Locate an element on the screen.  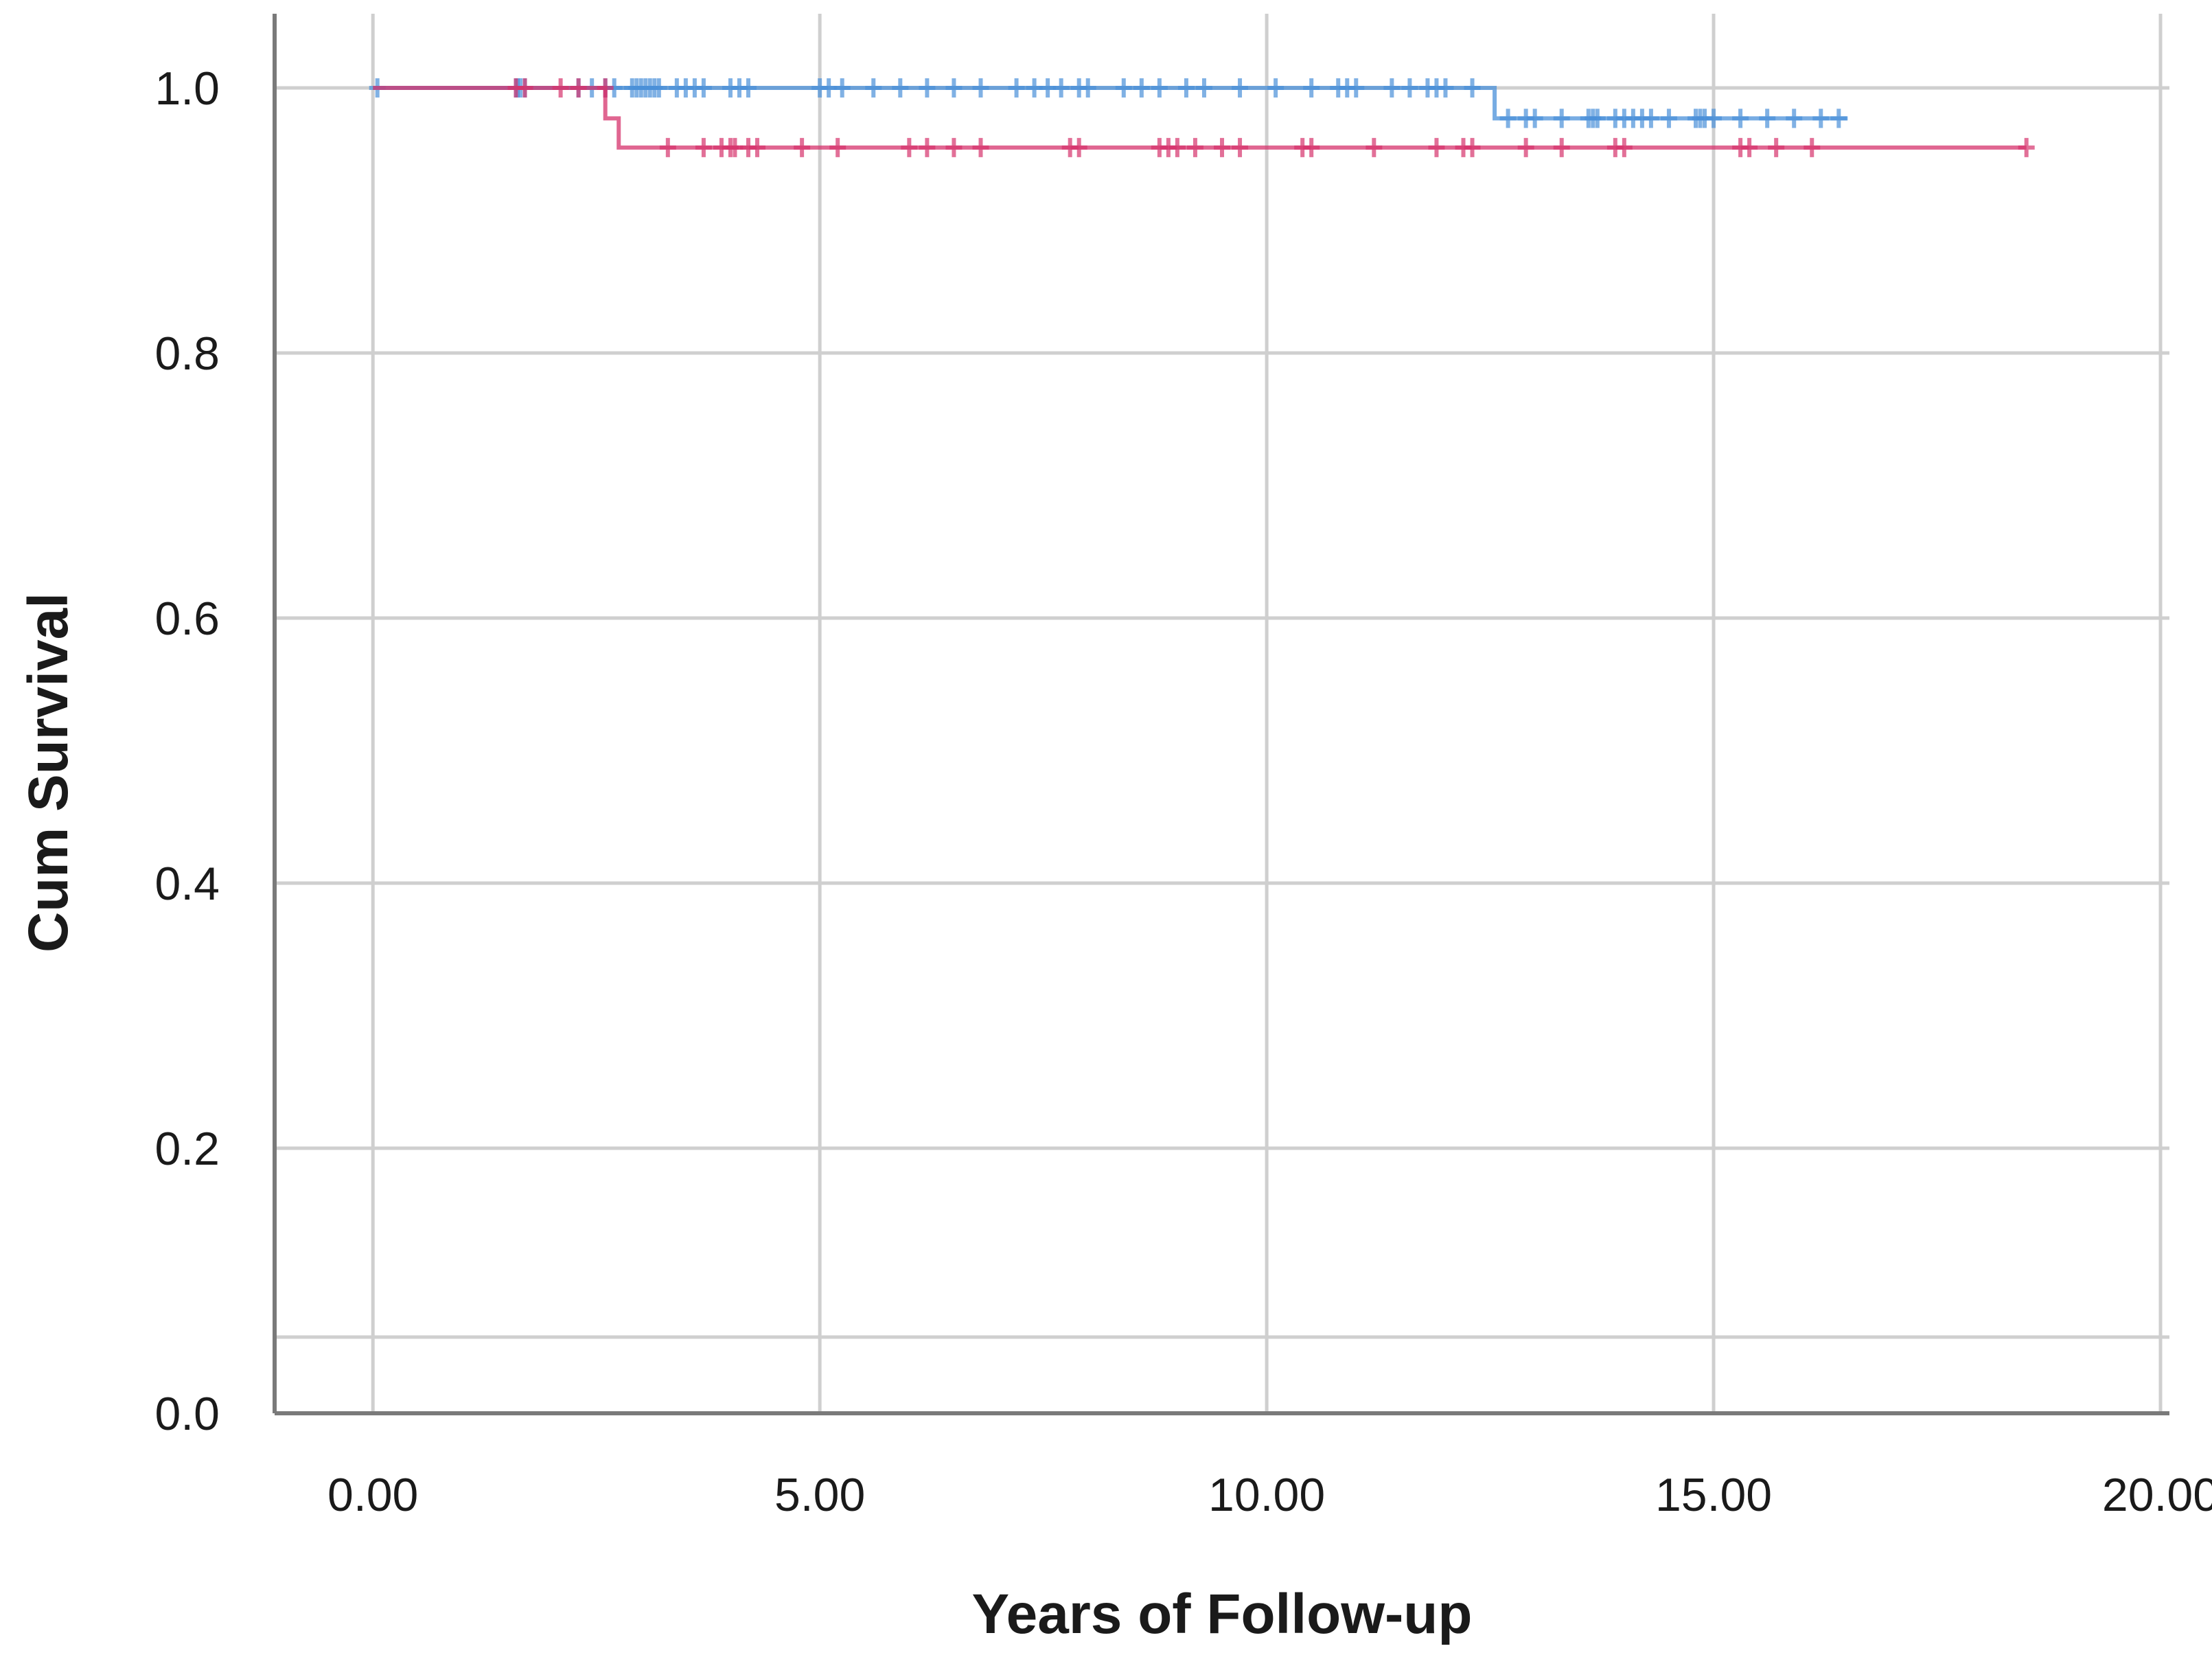
y-tick-label: 0.2 is located at coordinates (187, 1149).